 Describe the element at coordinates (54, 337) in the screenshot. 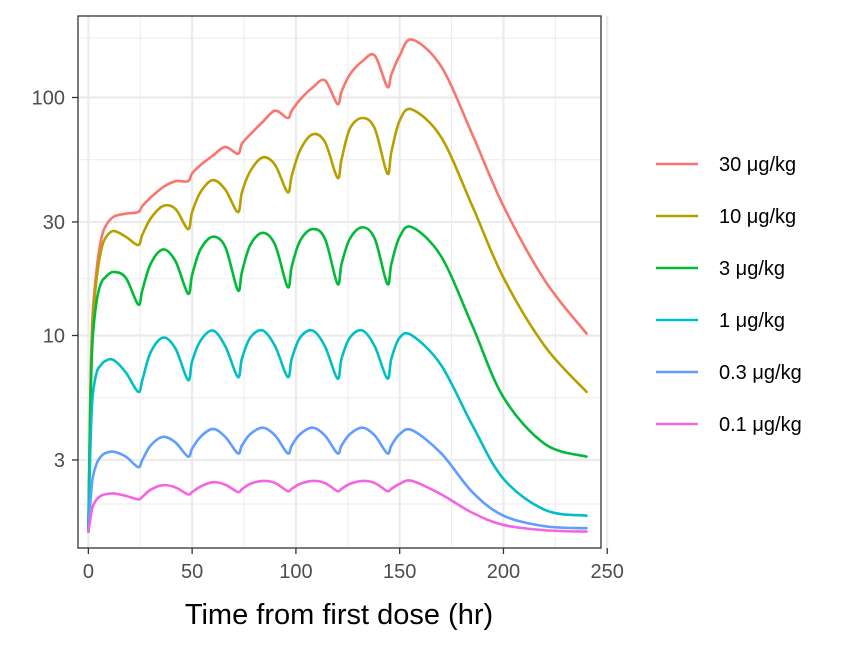

I see `y-tick-label: 10` at that location.